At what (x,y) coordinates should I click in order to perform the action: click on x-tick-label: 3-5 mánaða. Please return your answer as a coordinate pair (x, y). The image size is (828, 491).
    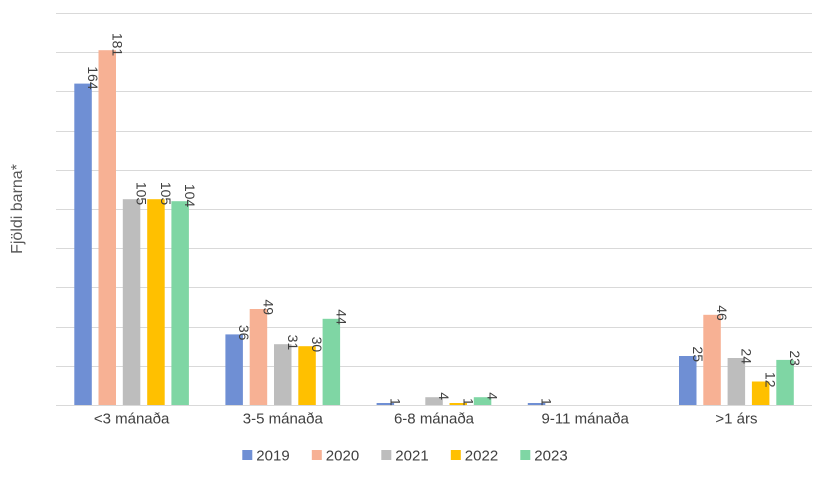
    Looking at the image, I should click on (283, 418).